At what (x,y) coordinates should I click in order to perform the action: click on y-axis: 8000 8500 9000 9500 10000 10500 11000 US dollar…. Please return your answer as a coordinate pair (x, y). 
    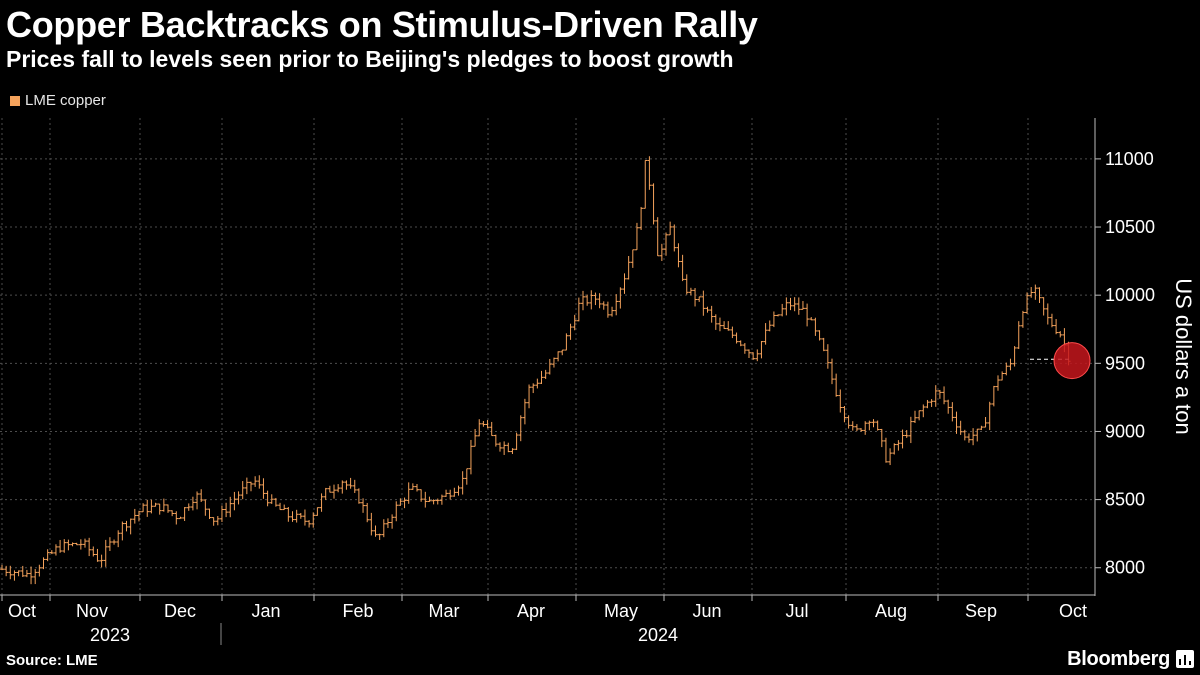
    Looking at the image, I should click on (1145, 357).